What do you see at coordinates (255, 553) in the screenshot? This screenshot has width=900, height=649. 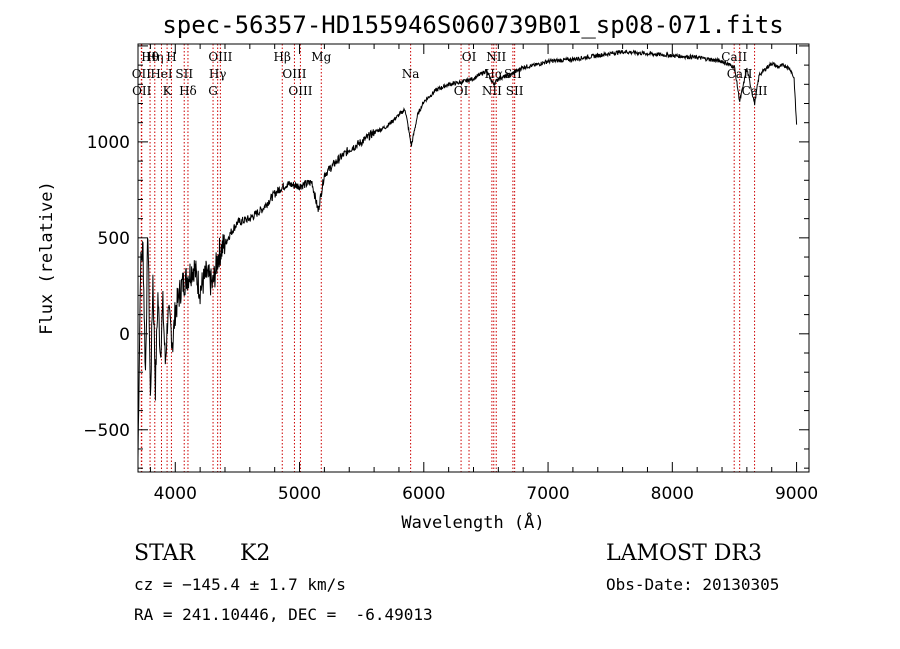 I see `subclass: K2` at bounding box center [255, 553].